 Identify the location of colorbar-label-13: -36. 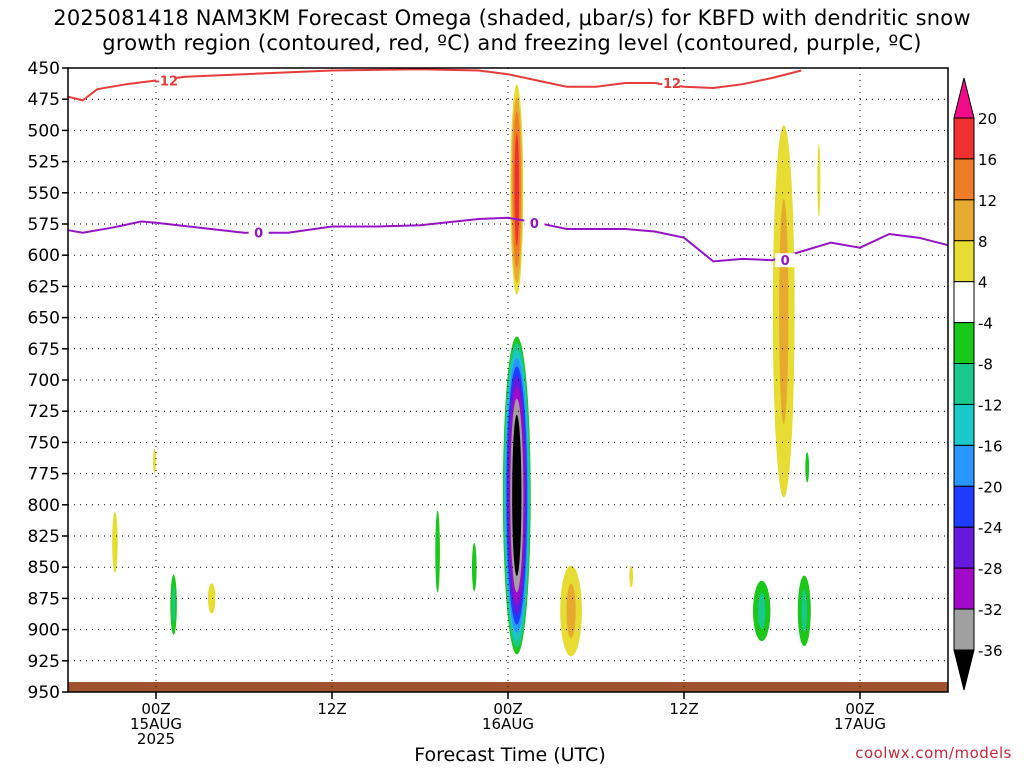
(990, 651).